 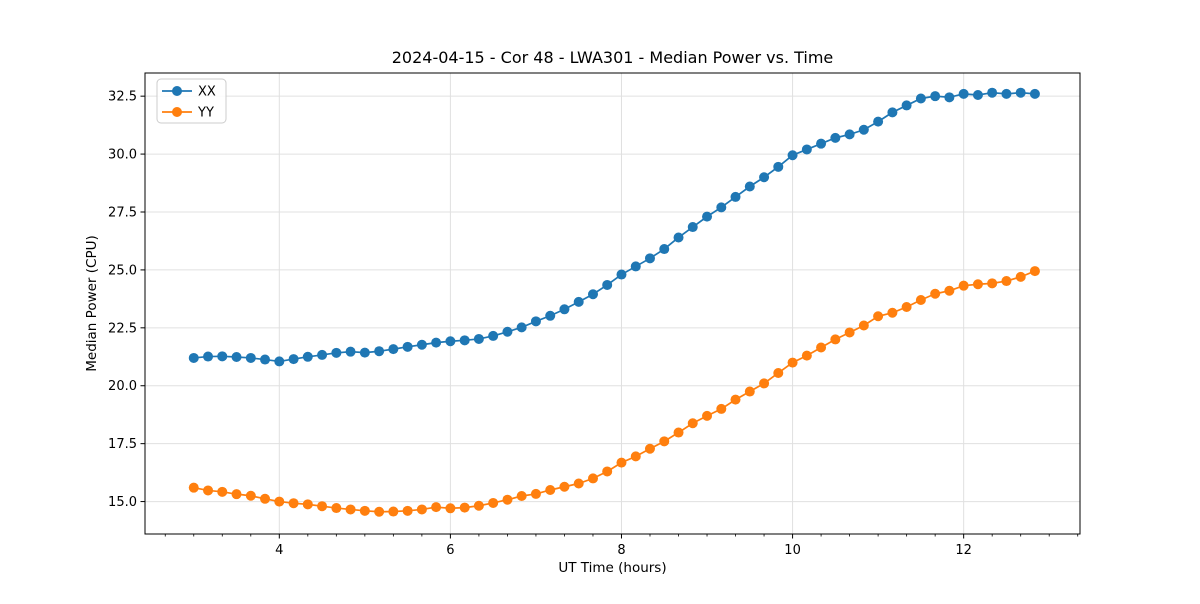 What do you see at coordinates (122, 270) in the screenshot?
I see `y-tick-label: 25.0` at bounding box center [122, 270].